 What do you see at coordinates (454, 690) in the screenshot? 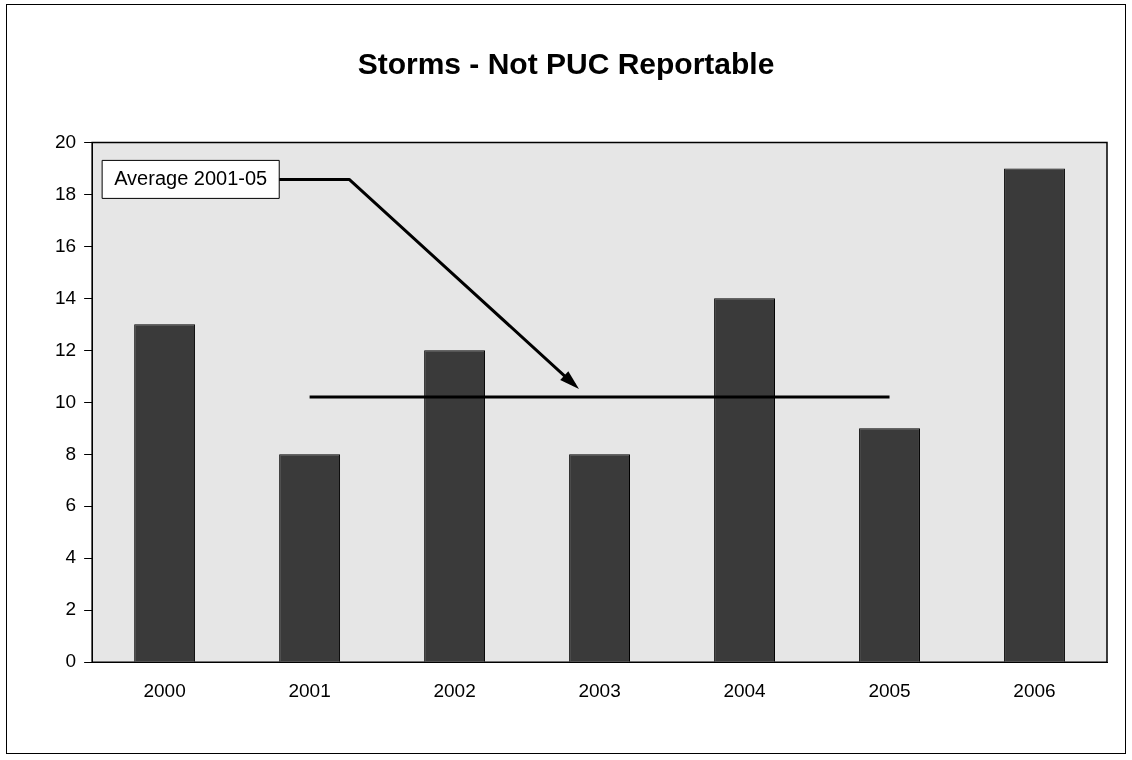
I see `x-tick-label: 2002` at bounding box center [454, 690].